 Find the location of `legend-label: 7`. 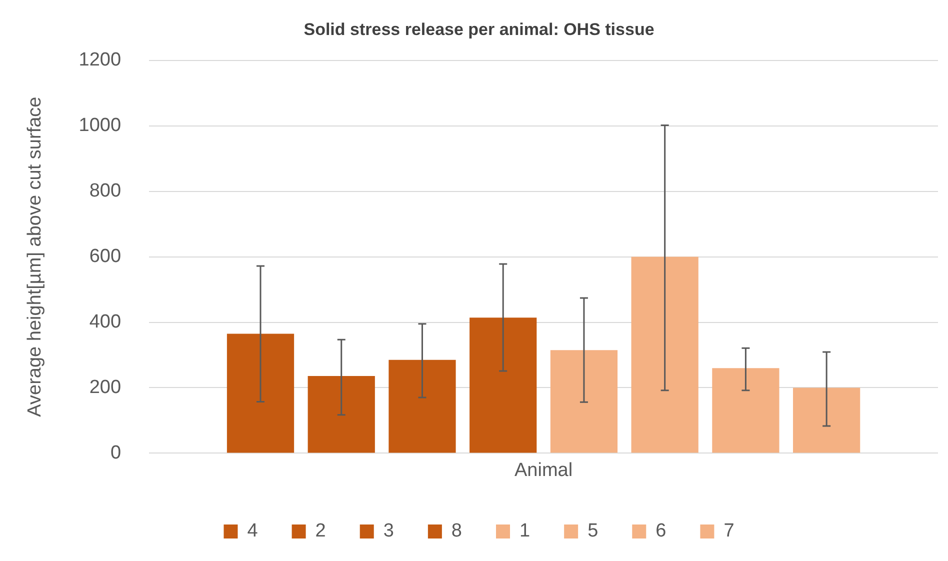

legend-label: 7 is located at coordinates (729, 531).